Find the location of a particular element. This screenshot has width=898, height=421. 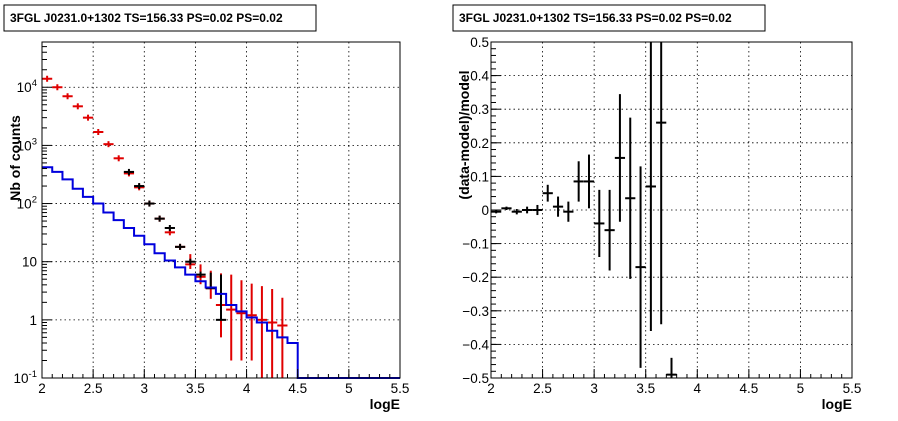

y-tick-label: 10² is located at coordinates (27, 203).